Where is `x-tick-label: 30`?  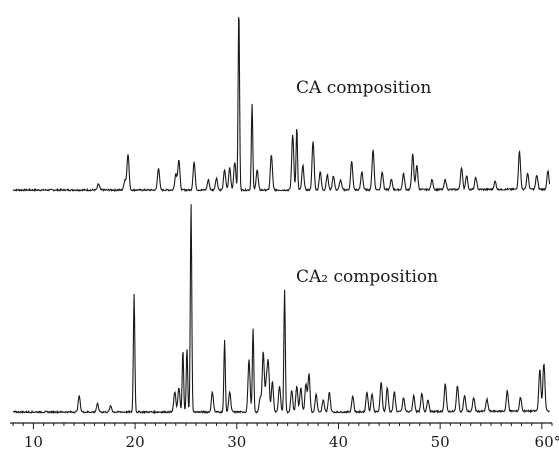 x-tick-label: 30 is located at coordinates (236, 442).